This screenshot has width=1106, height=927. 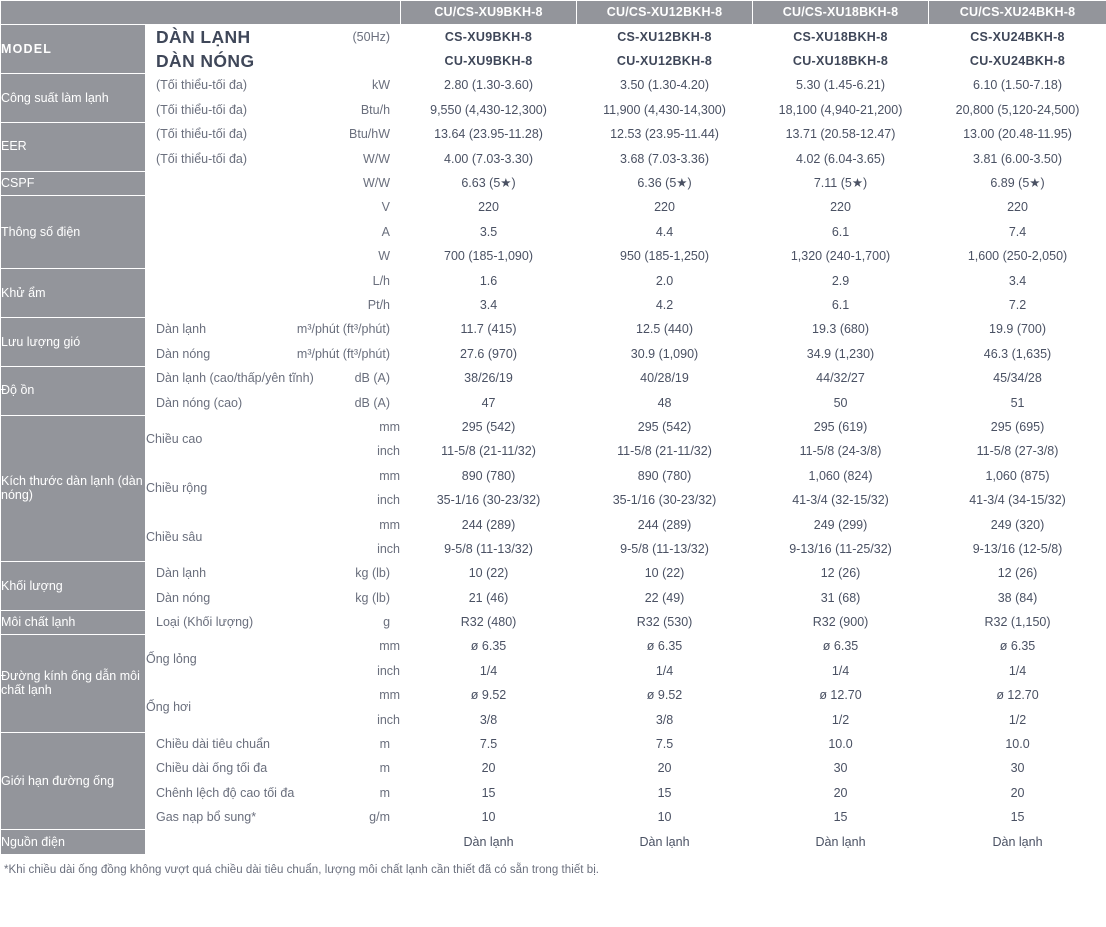 I want to click on value-cell: 6.36 (5★), so click(x=665, y=183).